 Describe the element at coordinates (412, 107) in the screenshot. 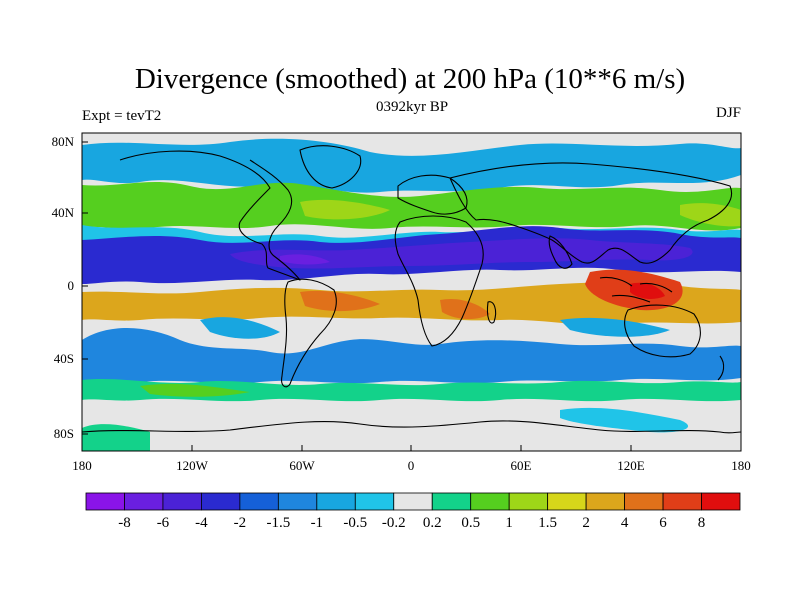

I see `subtitle-center: 0392kyr BP` at that location.